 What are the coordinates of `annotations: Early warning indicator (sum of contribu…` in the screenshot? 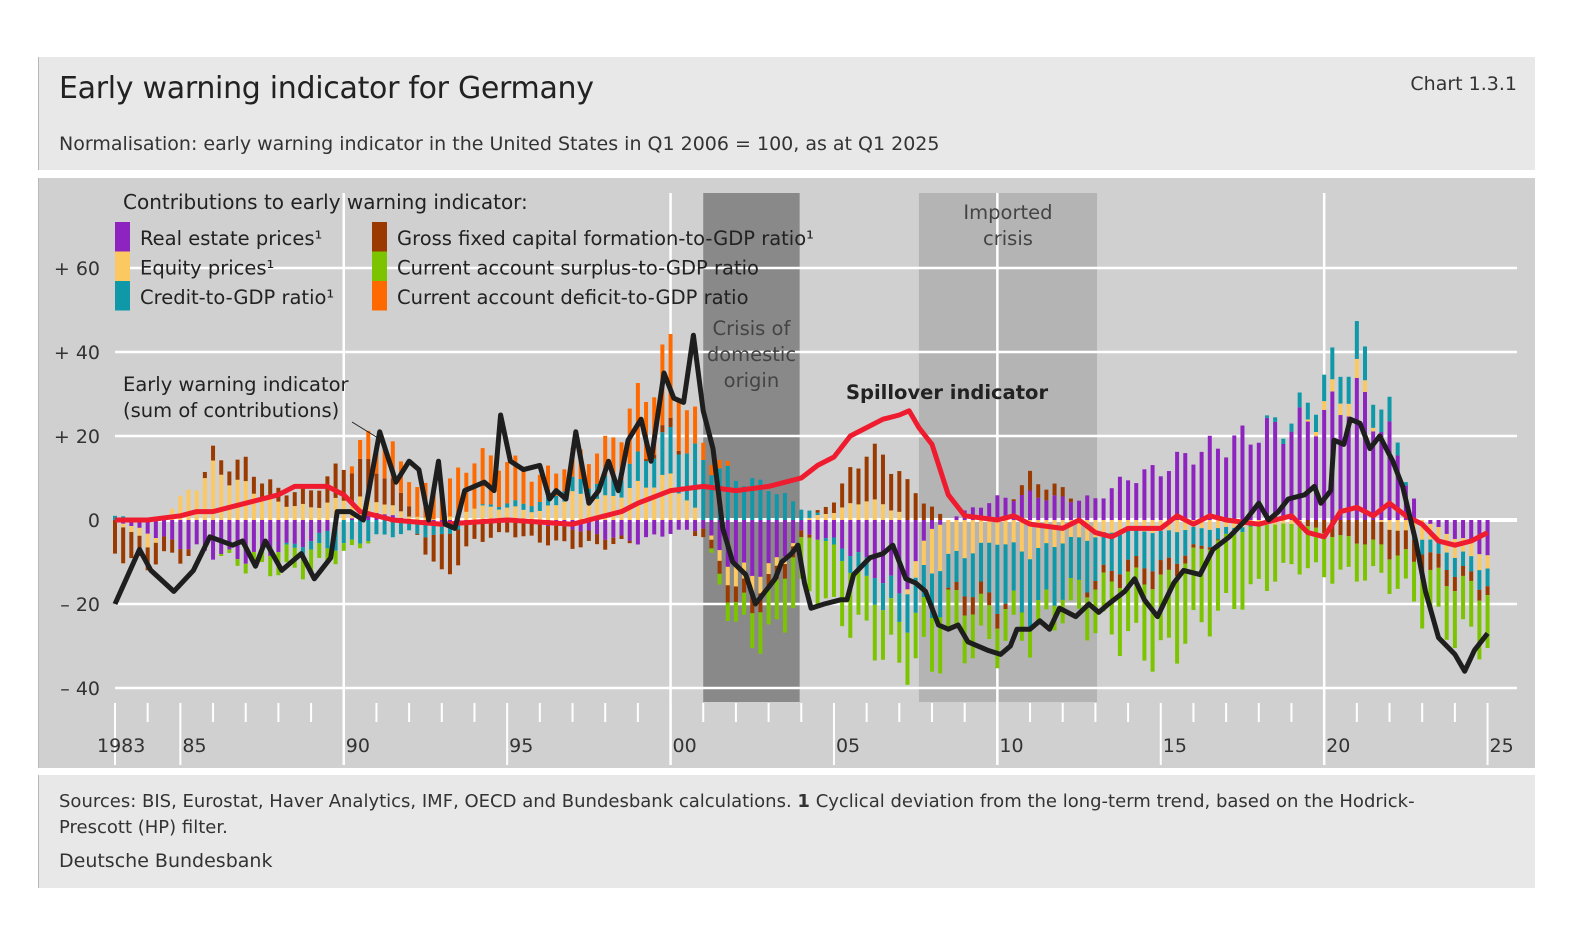 It's located at (588, 320).